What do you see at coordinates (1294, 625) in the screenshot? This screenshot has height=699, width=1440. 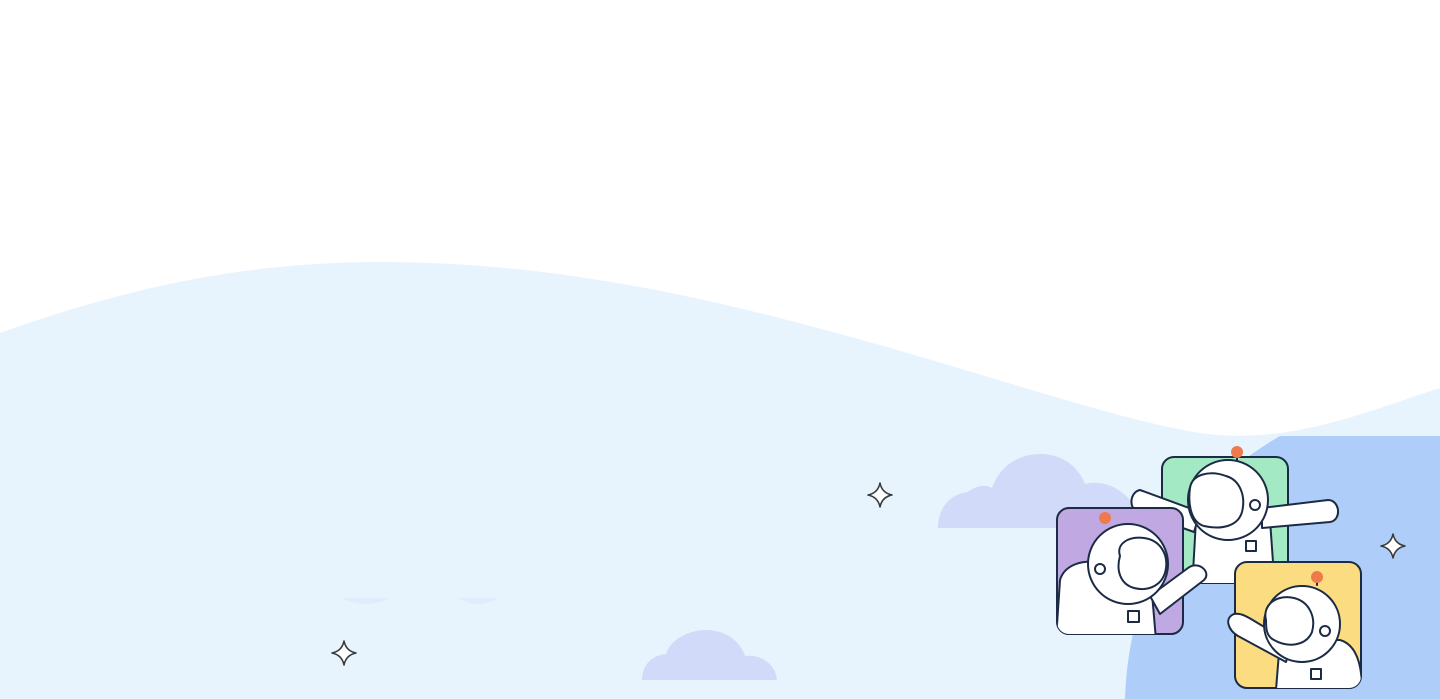 I see `astronaut-yellow` at bounding box center [1294, 625].